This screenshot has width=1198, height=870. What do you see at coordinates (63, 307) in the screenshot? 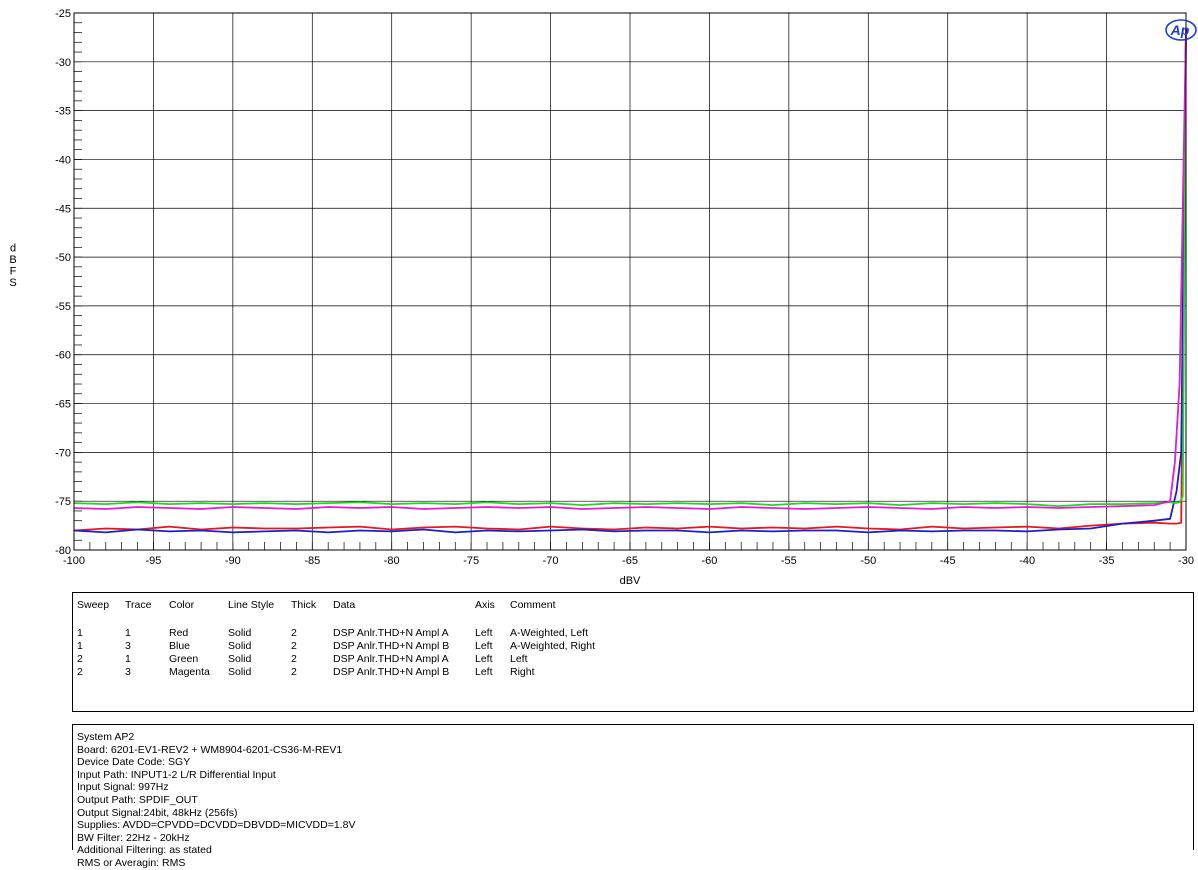
I see `y-tick-label: -55` at bounding box center [63, 307].